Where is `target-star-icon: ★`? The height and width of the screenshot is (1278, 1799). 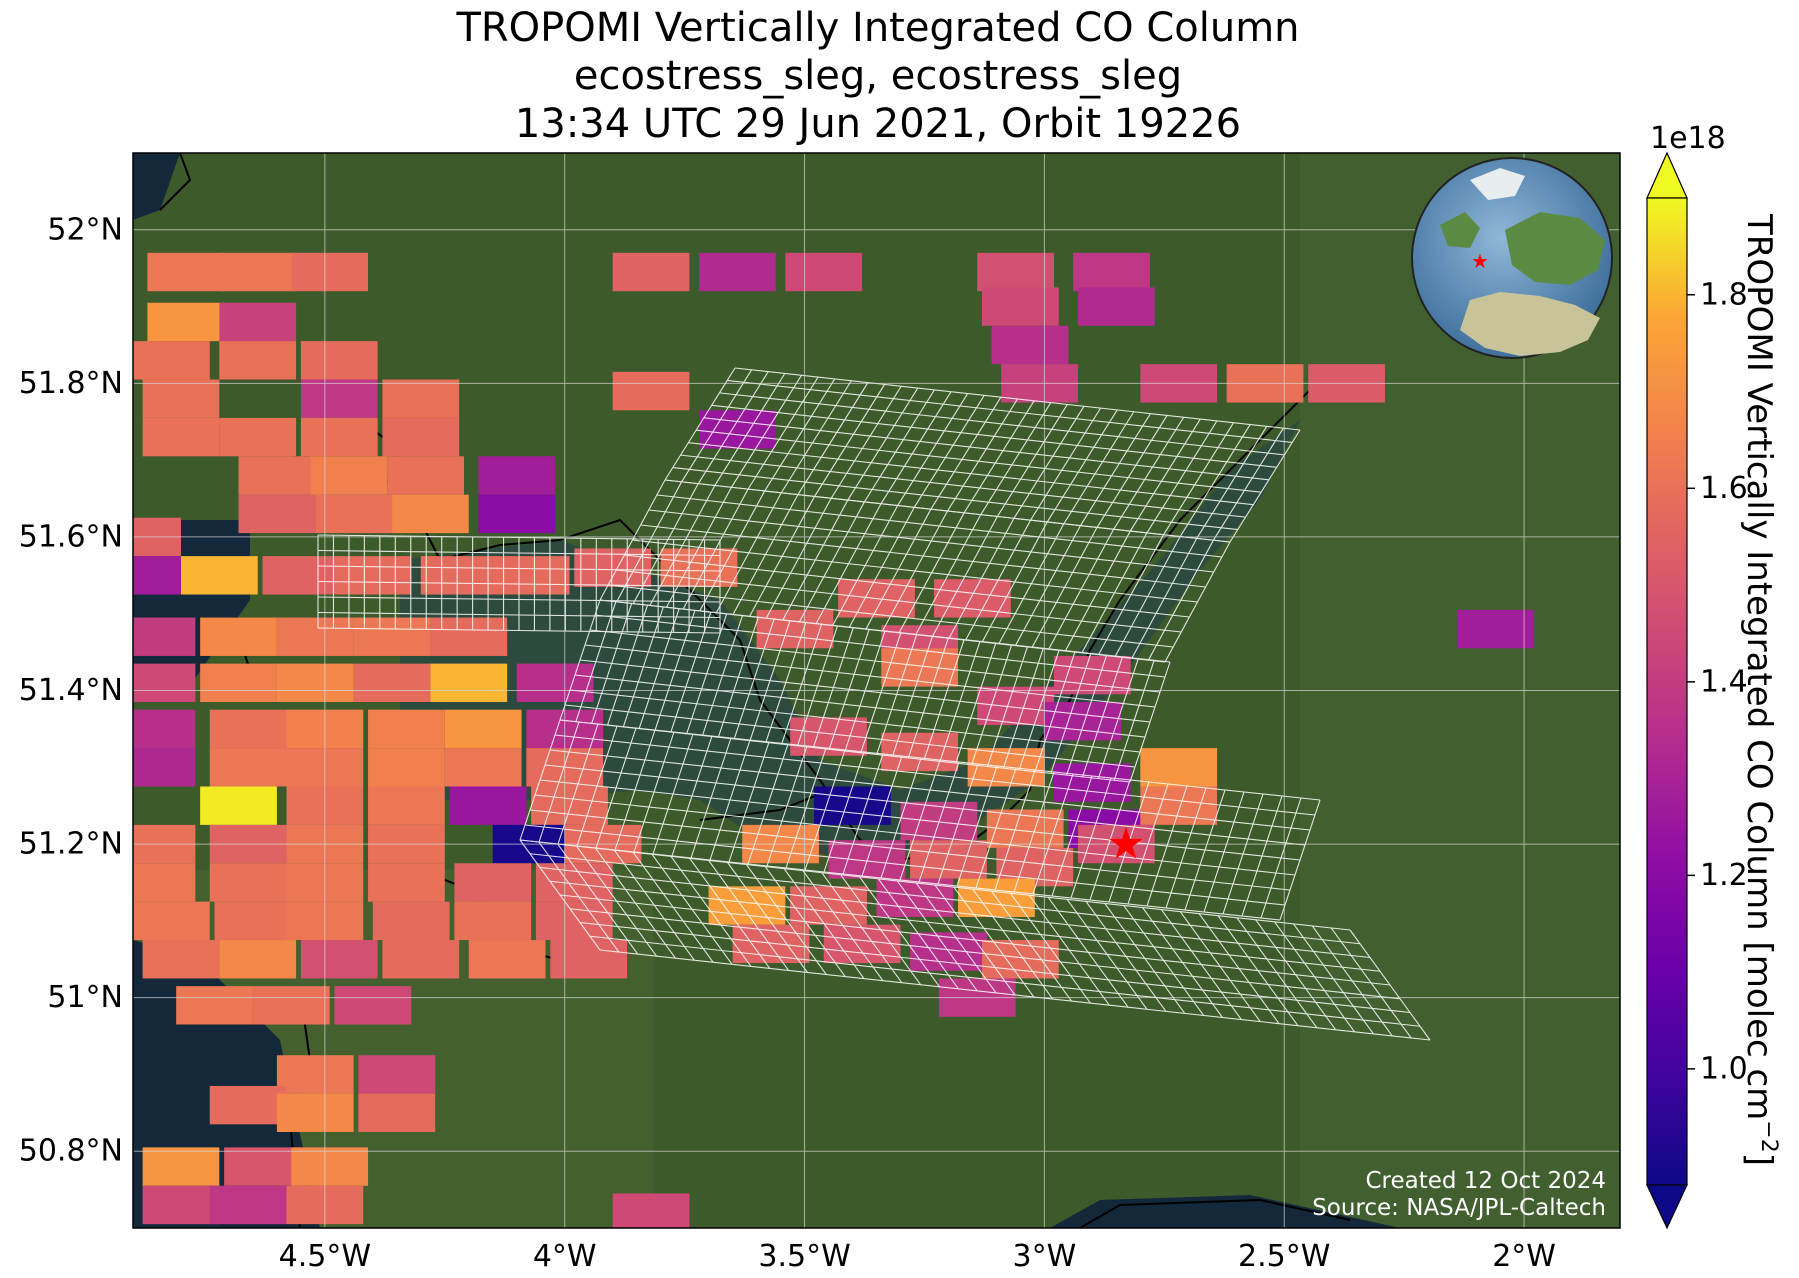 target-star-icon: ★ is located at coordinates (1125, 844).